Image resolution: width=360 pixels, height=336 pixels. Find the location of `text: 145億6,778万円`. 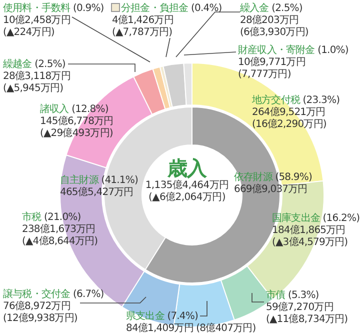

text: 145億6,778万円 is located at coordinates (77, 122).